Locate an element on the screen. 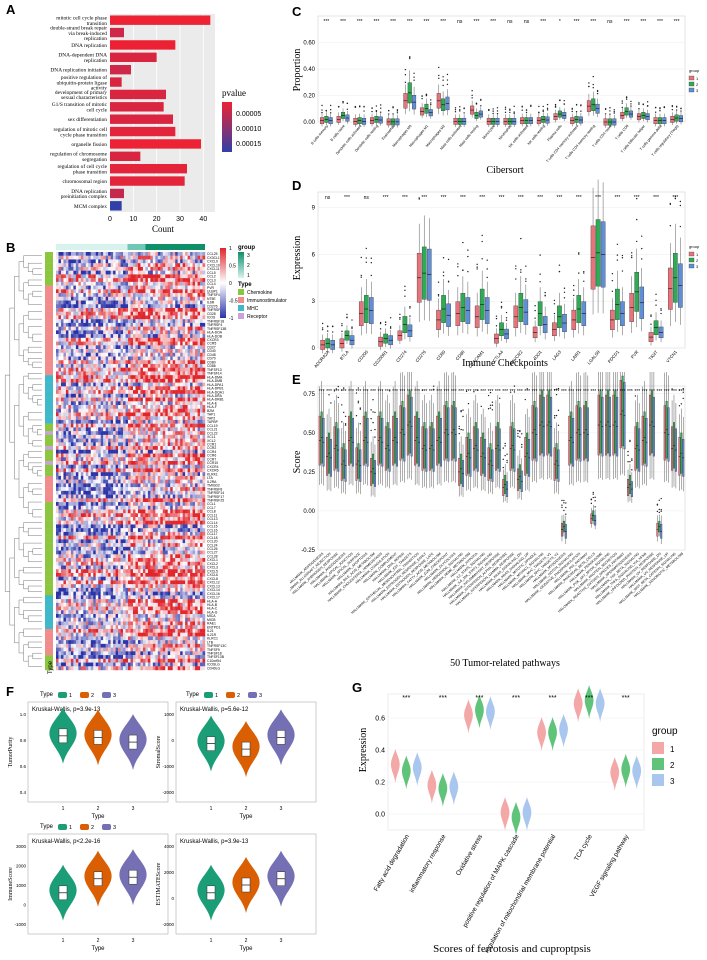  panel-b-dendrogram-branch is located at coordinates (30, 393).